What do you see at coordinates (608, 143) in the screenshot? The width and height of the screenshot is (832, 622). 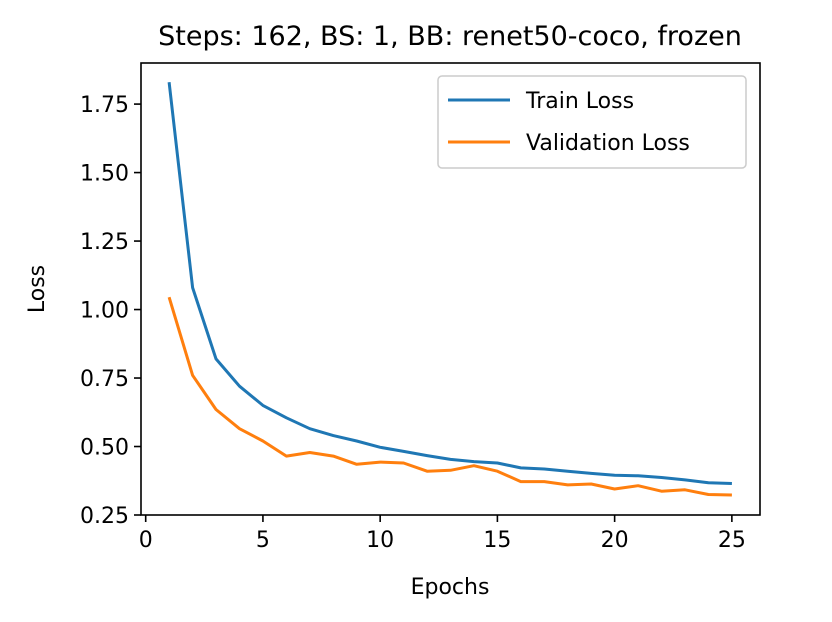 I see `legend-label-validation-loss: Validation Loss` at bounding box center [608, 143].